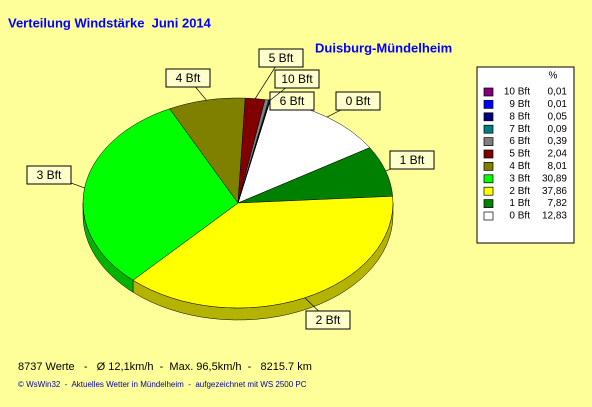  What do you see at coordinates (554, 216) in the screenshot?
I see `legend-value: 12,83` at bounding box center [554, 216].